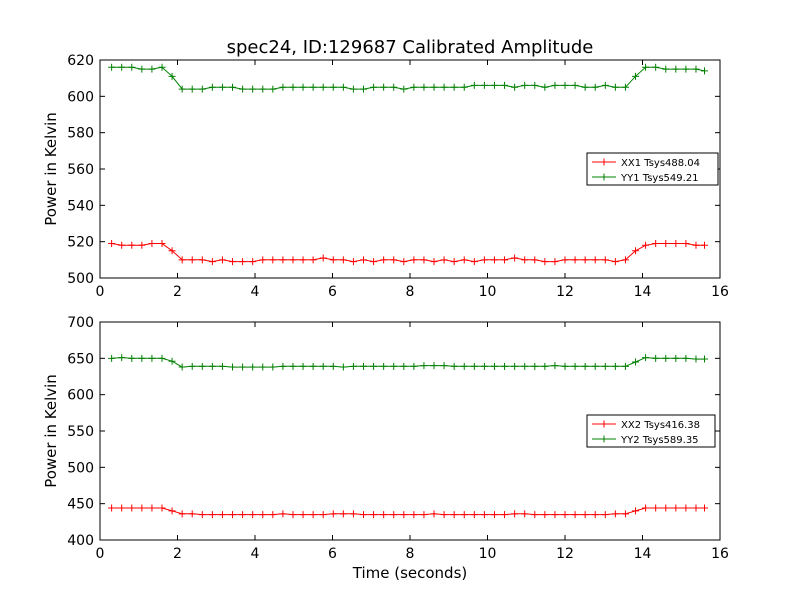 The width and height of the screenshot is (800, 600). Describe the element at coordinates (80, 541) in the screenshot. I see `y-tick-label: 400` at that location.